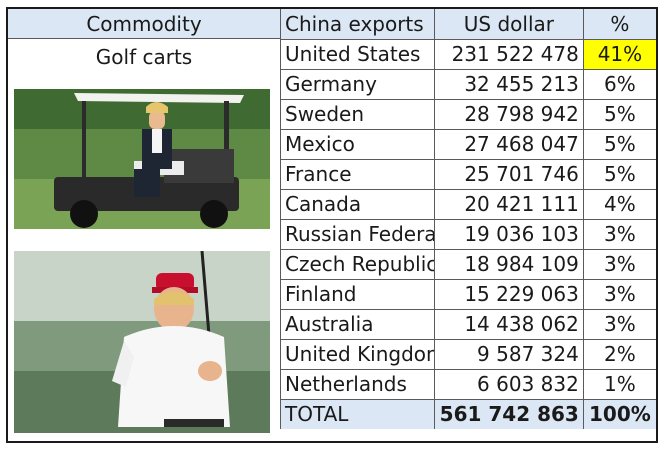  What do you see at coordinates (509, 264) in the screenshot?
I see `usd-cell: 18 984 109` at bounding box center [509, 264].